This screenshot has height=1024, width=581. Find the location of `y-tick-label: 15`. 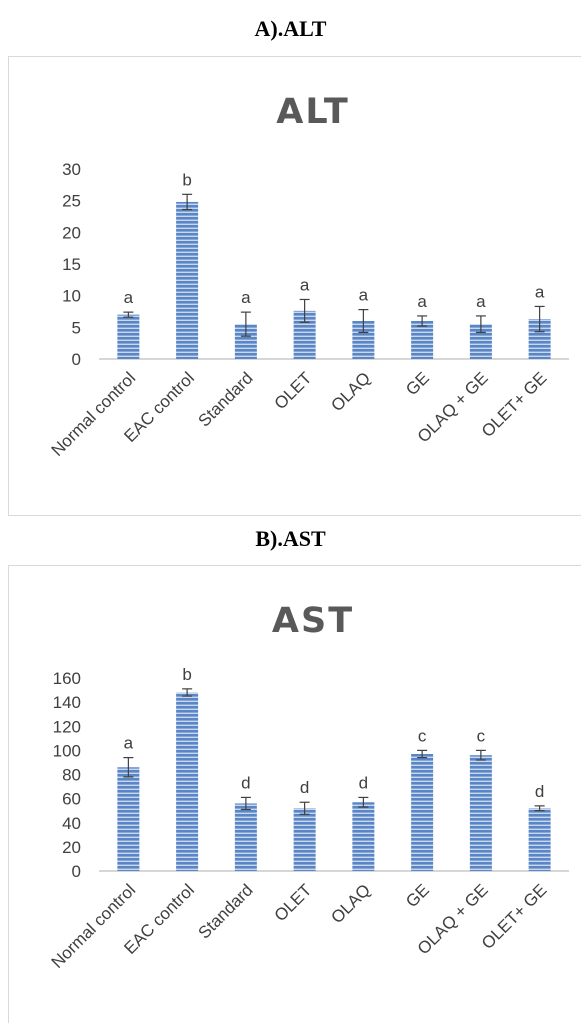

y-tick-label: 15 is located at coordinates (71, 264).